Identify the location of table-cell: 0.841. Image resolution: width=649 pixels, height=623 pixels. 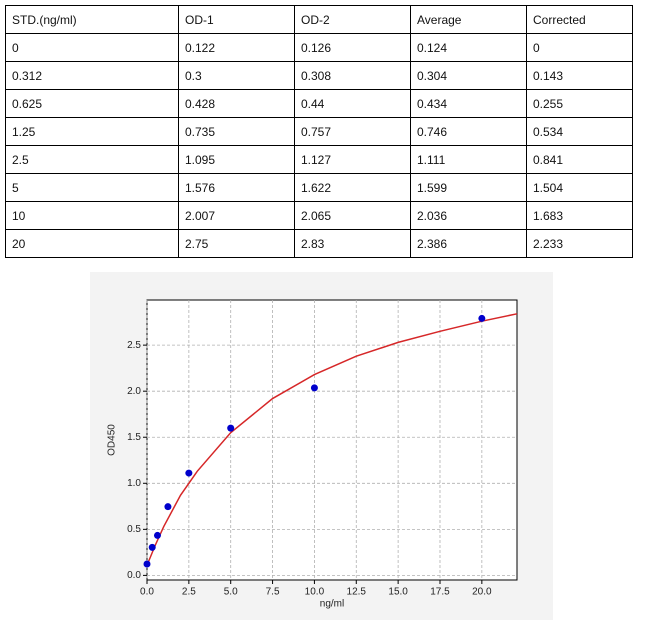
(579, 159).